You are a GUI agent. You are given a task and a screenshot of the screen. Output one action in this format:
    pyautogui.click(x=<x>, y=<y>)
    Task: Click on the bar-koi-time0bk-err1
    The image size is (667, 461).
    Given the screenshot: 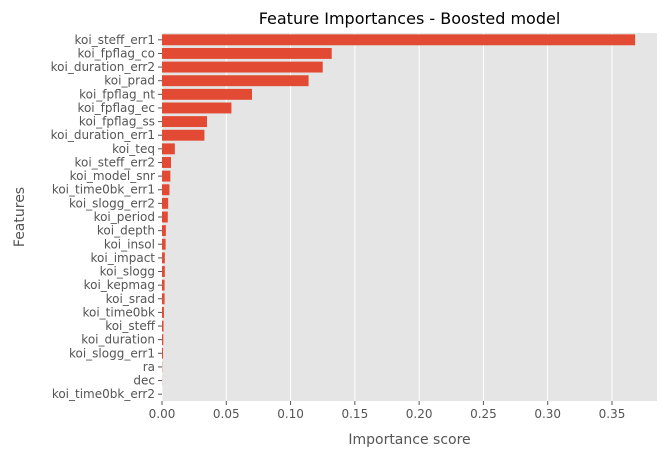 What is the action you would take?
    pyautogui.click(x=165, y=189)
    